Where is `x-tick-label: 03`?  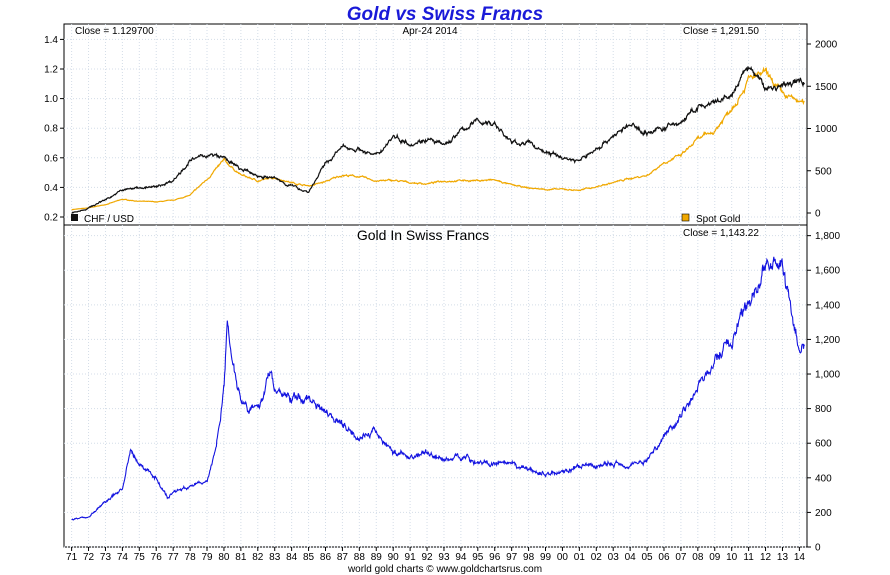 x-tick-label: 03 is located at coordinates (614, 557).